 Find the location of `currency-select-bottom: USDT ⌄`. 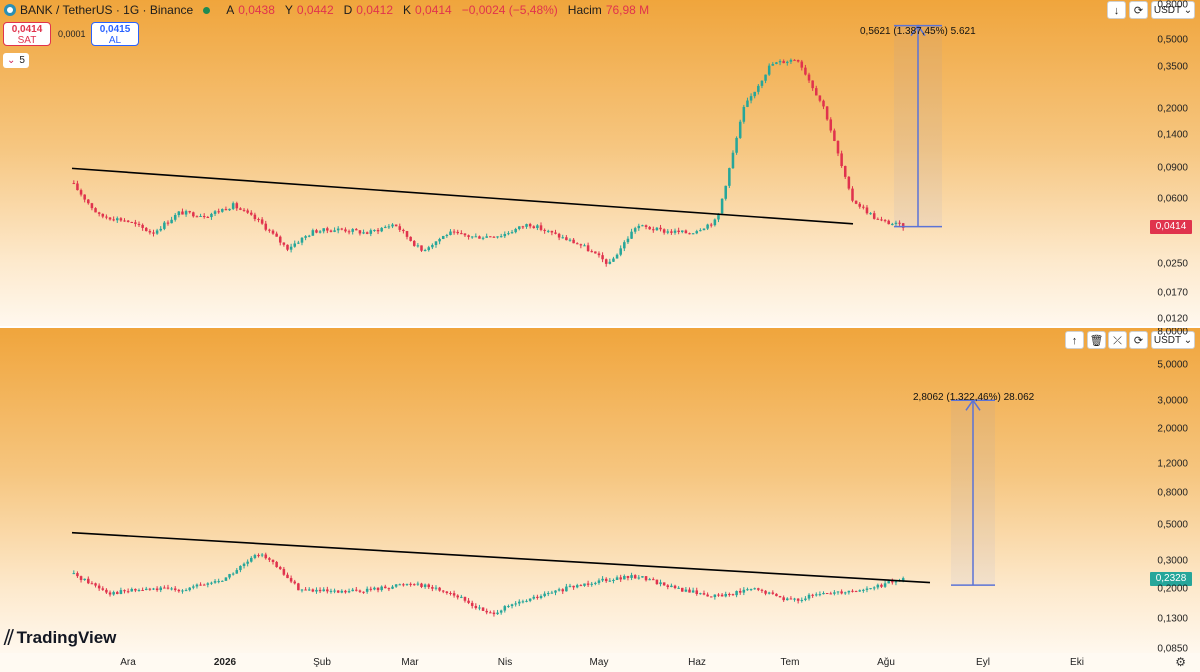

currency-select-bottom: USDT ⌄ is located at coordinates (1173, 340).